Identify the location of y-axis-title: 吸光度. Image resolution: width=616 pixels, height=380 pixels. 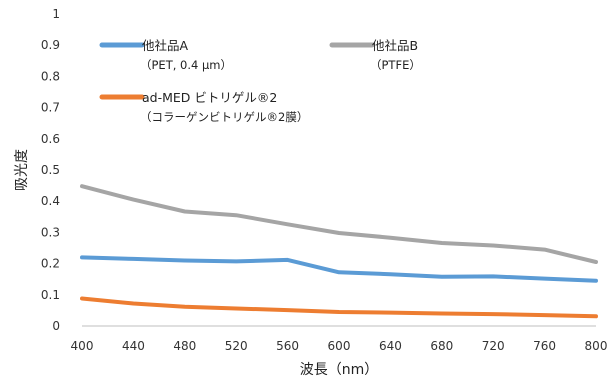
(22, 170).